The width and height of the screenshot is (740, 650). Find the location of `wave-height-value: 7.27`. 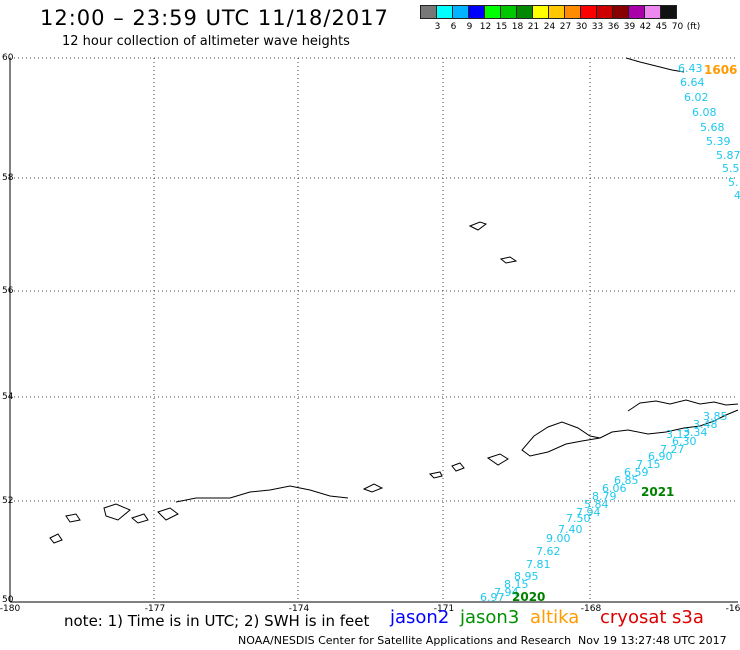

wave-height-value: 7.27 is located at coordinates (672, 449).